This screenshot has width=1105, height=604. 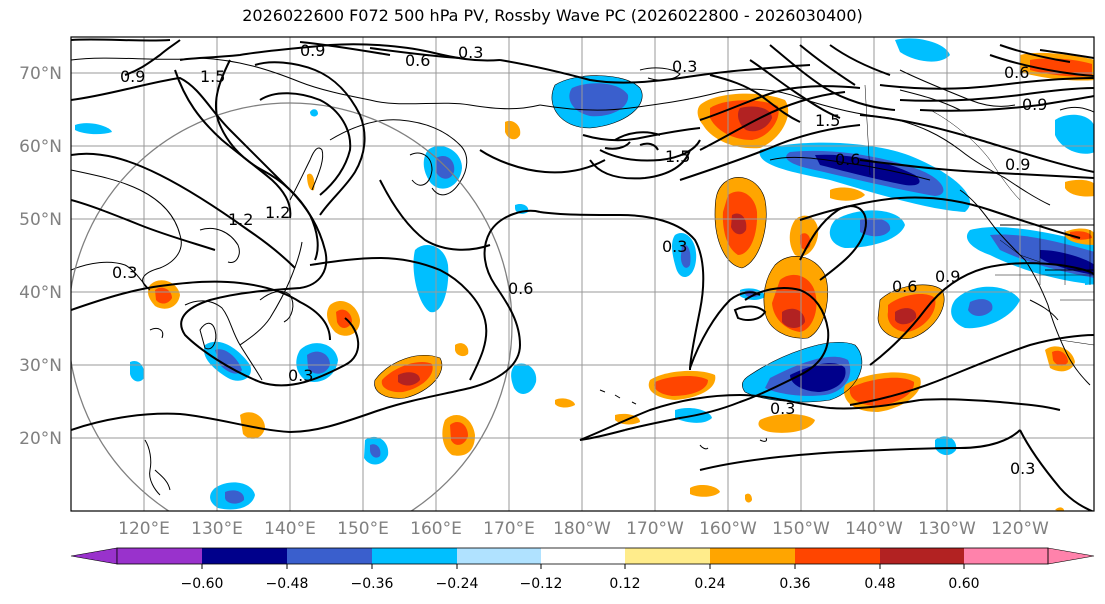 What do you see at coordinates (947, 529) in the screenshot?
I see `lon-label: 130°W` at bounding box center [947, 529].